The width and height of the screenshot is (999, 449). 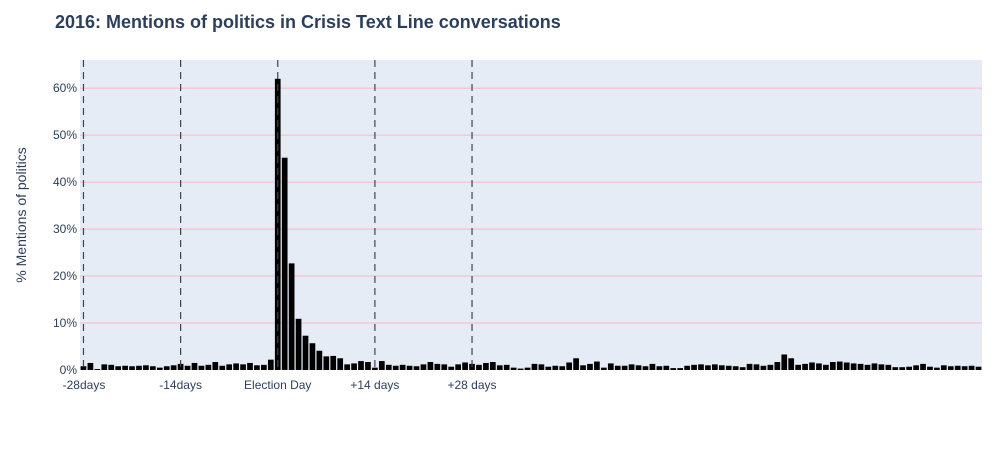 What do you see at coordinates (21, 214) in the screenshot?
I see `y-axis-label: % Mentions of politics` at bounding box center [21, 214].